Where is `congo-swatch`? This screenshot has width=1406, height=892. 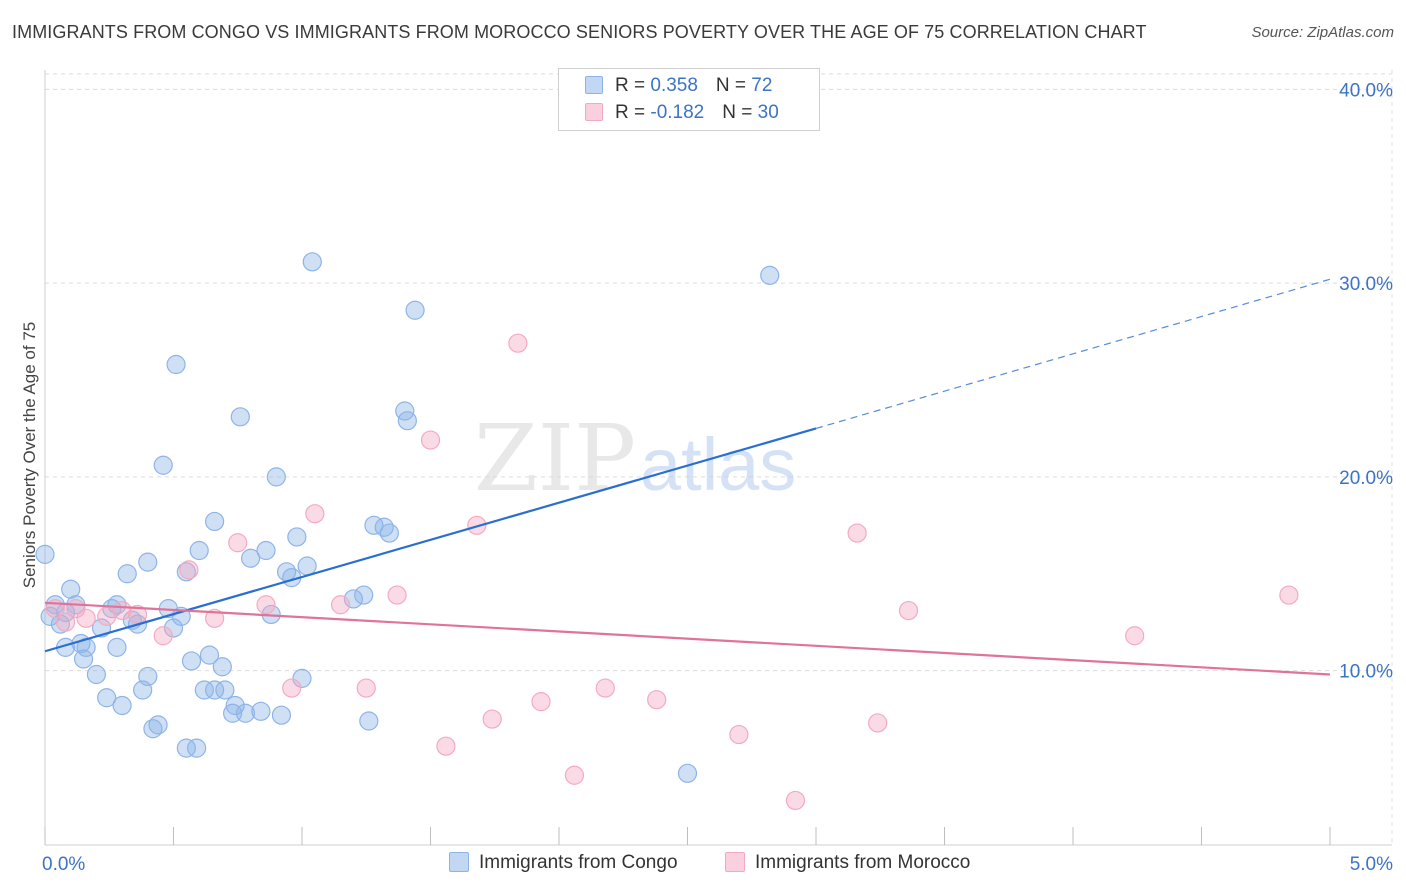
congo-swatch is located at coordinates (594, 85).